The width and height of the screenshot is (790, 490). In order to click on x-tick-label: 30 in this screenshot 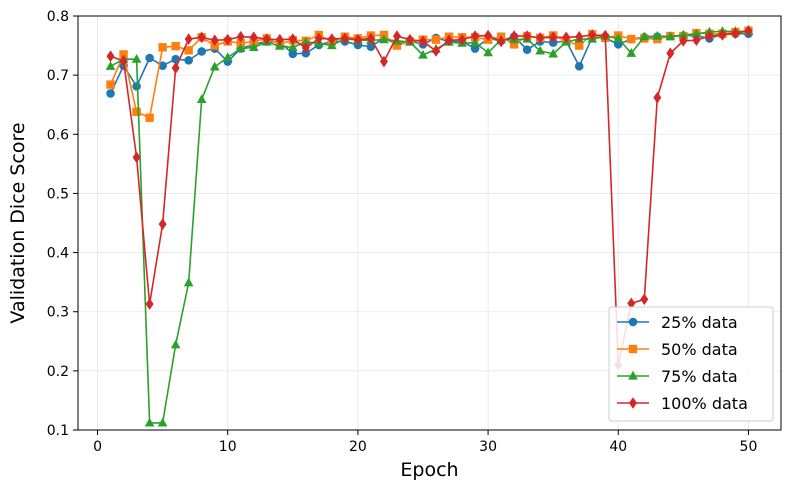, I will do `click(488, 447)`.